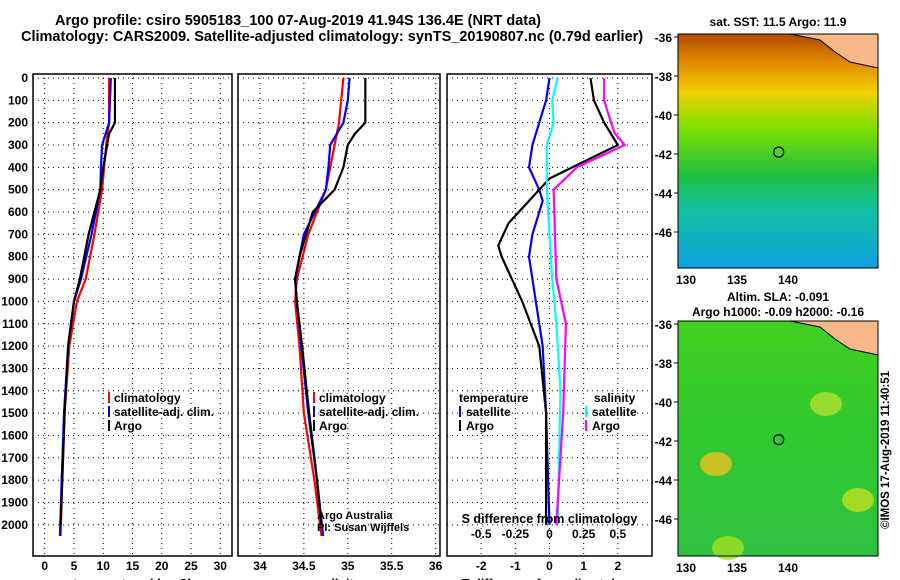 This screenshot has height=580, width=900. Describe the element at coordinates (617, 534) in the screenshot. I see `x2-tick-label: 0.5` at that location.